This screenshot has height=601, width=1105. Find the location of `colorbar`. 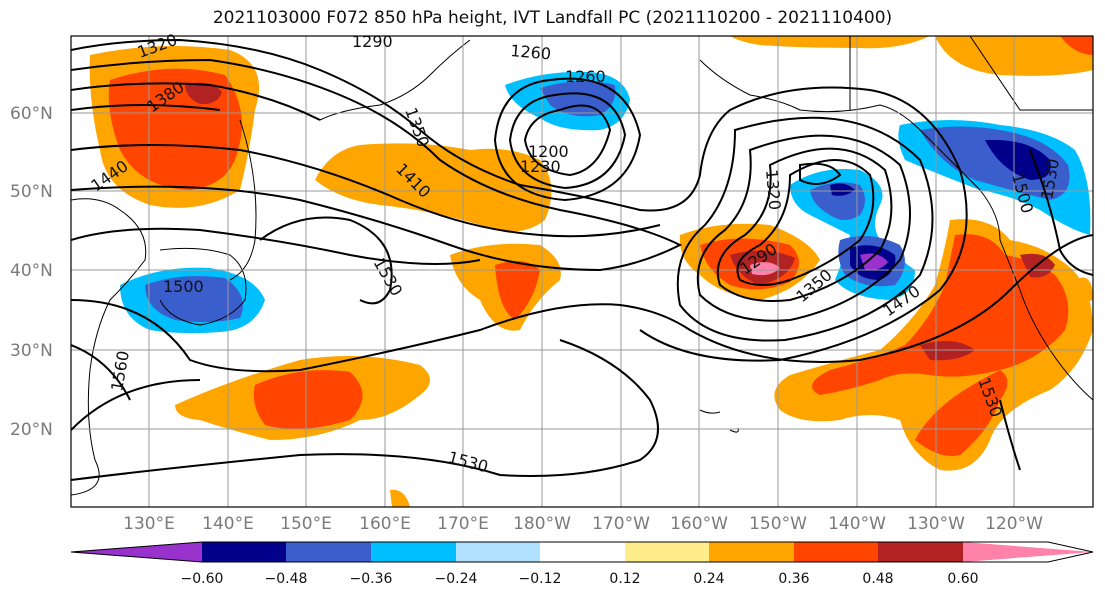

colorbar is located at coordinates (582, 552).